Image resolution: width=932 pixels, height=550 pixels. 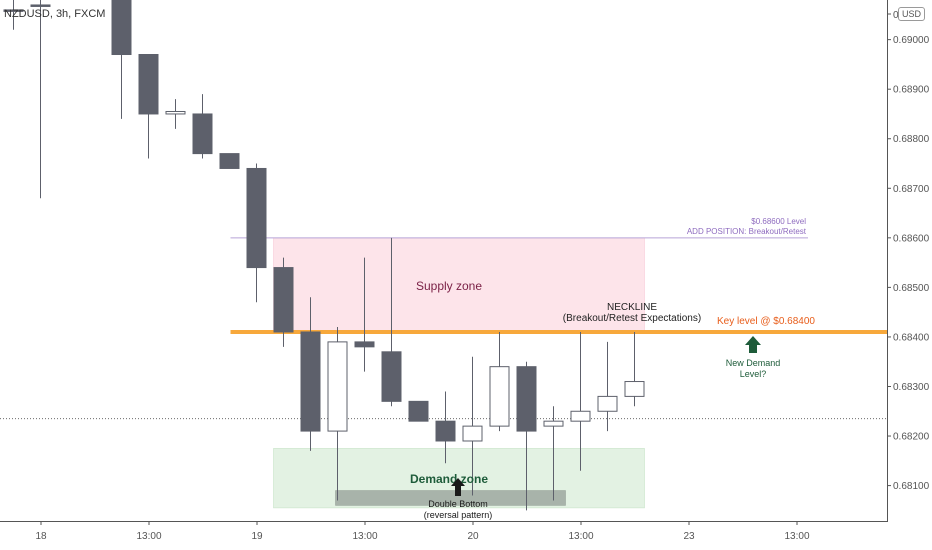 What do you see at coordinates (911, 437) in the screenshot?
I see `y-tick-label: 0.68200` at bounding box center [911, 437].